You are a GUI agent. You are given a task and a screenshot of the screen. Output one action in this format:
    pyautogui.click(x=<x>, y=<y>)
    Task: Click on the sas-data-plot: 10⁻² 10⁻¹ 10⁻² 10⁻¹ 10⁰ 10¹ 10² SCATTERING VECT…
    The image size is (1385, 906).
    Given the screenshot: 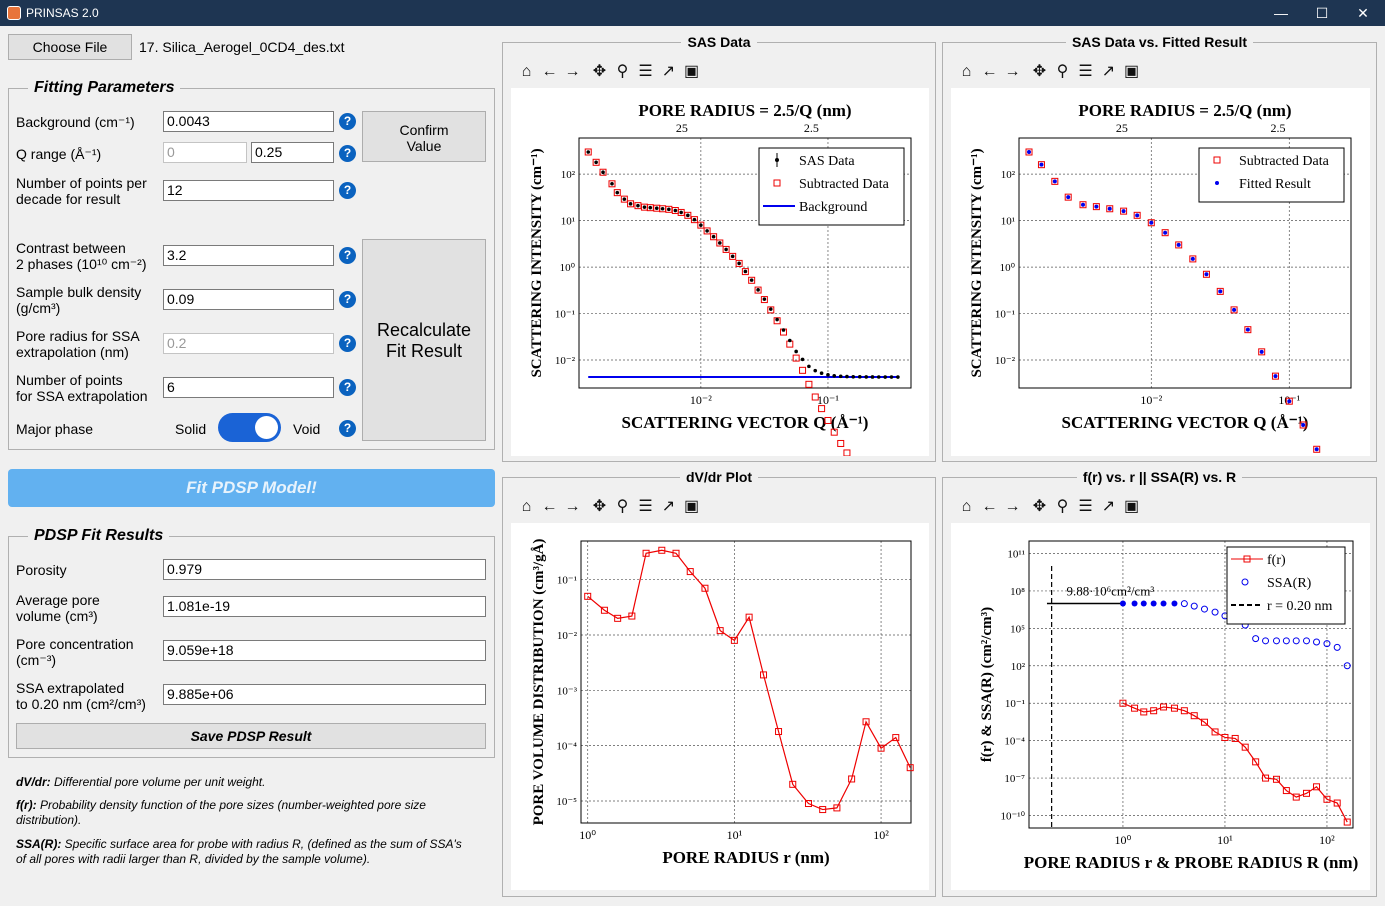 What is the action you would take?
    pyautogui.click(x=720, y=272)
    